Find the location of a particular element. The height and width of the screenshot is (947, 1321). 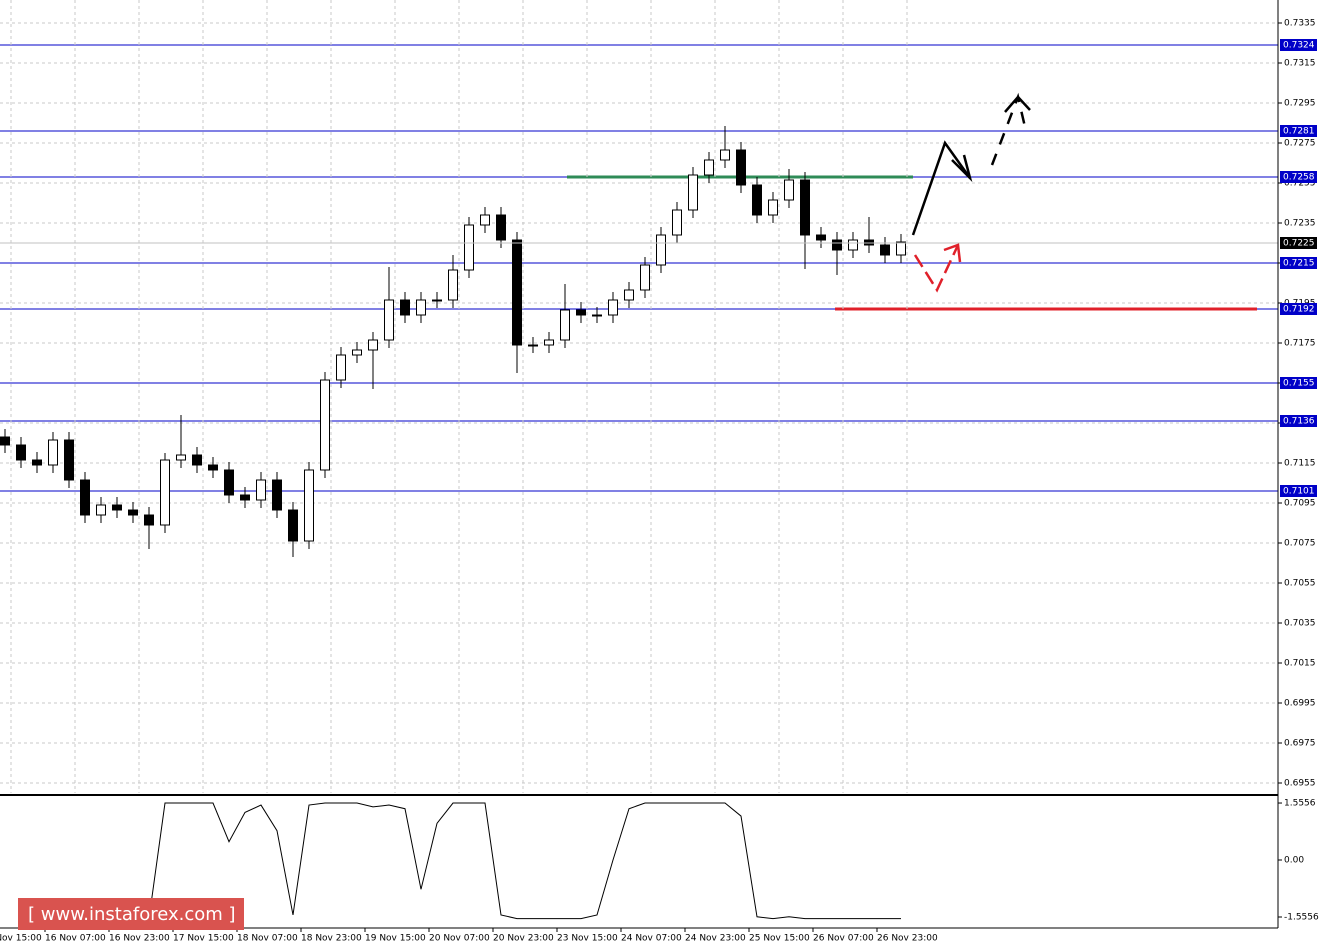

level-label: 0.7136 is located at coordinates (1299, 422).